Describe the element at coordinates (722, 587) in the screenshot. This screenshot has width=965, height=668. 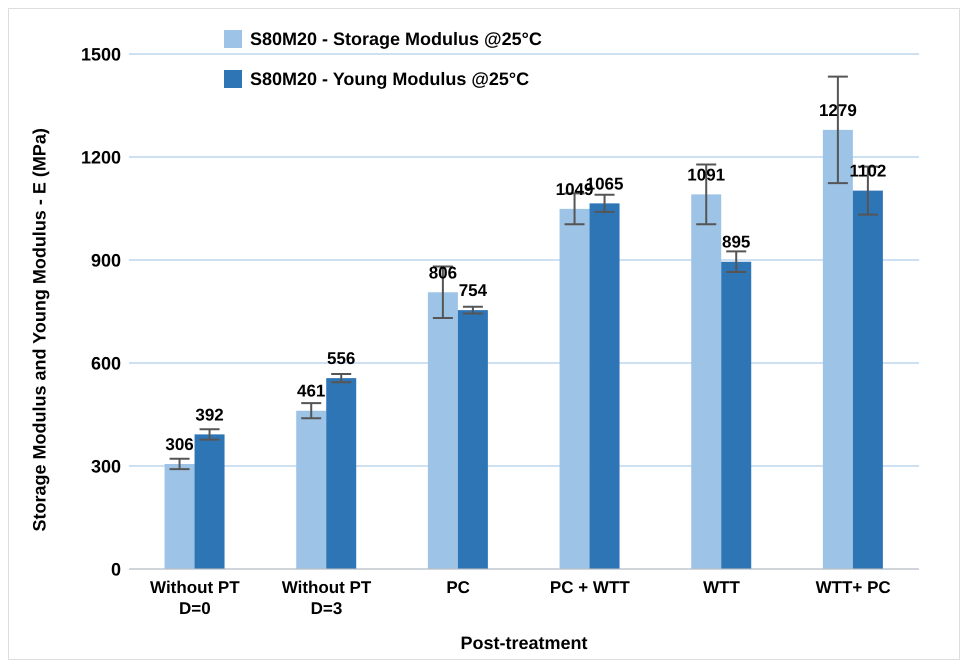
I see `x-tick-label: WTT` at that location.